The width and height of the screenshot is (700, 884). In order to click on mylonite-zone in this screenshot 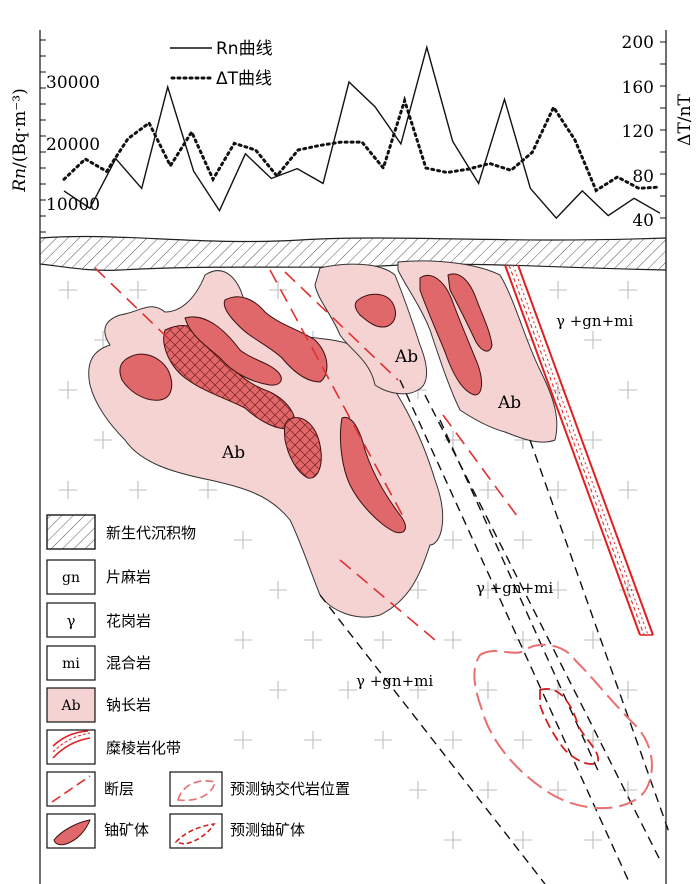, I will do `click(579, 450)`.